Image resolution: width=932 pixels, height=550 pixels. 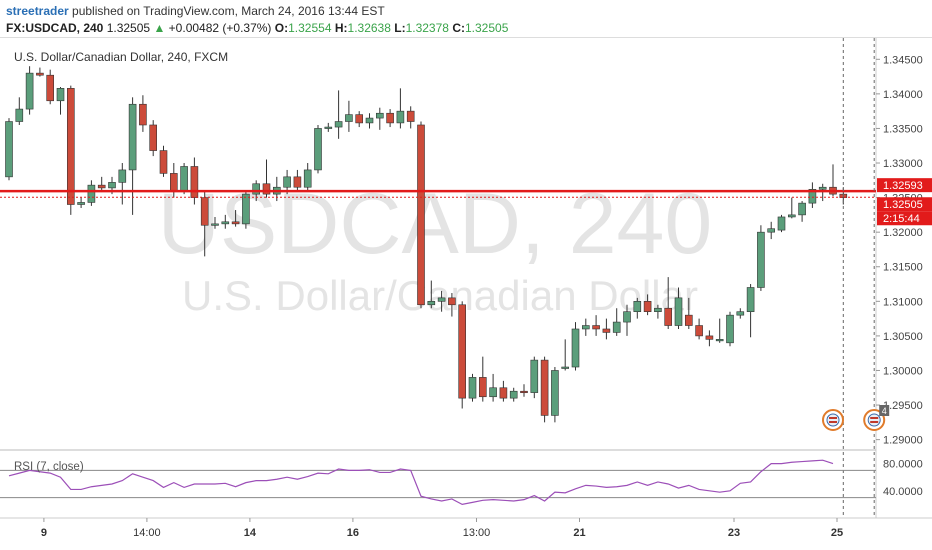 I want to click on time-tick-label: 9, so click(x=44, y=533).